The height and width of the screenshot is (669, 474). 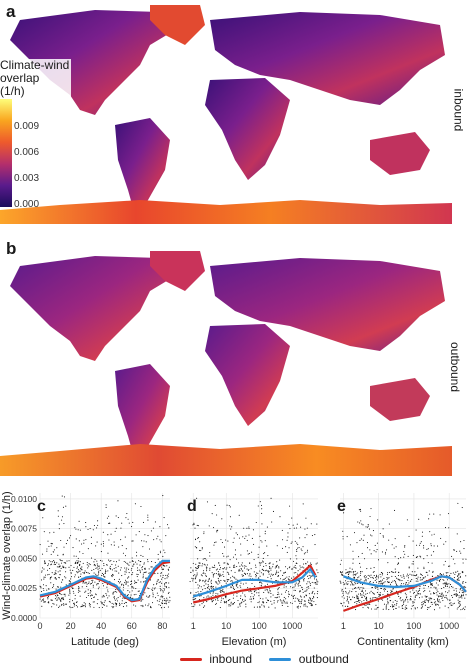 I want to click on legend-inbound: inbound, so click(x=216, y=659).